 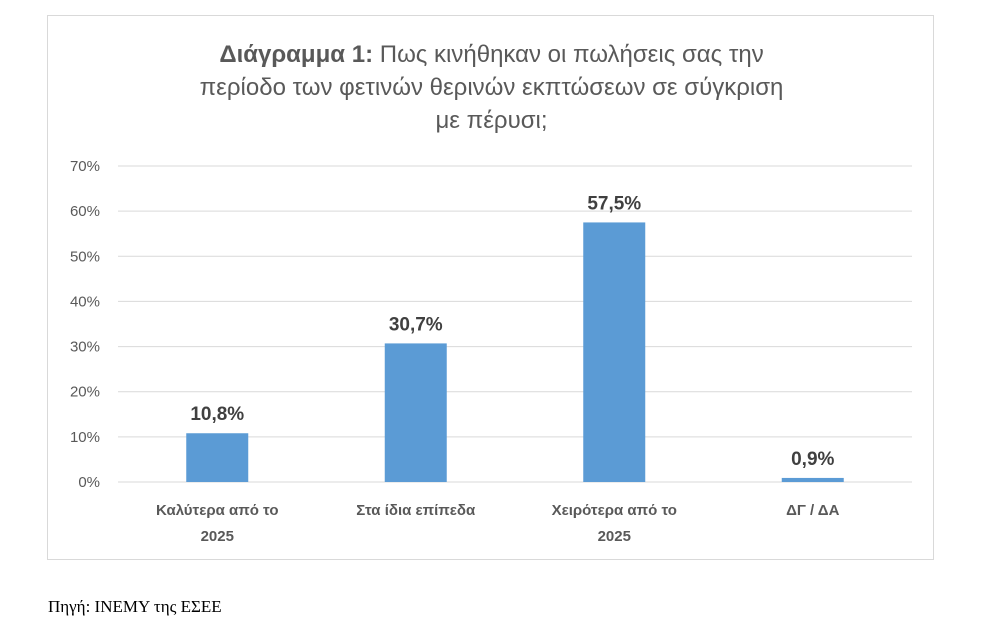 I want to click on x-category-label: Στα ίδια επίπεδα, so click(x=416, y=510).